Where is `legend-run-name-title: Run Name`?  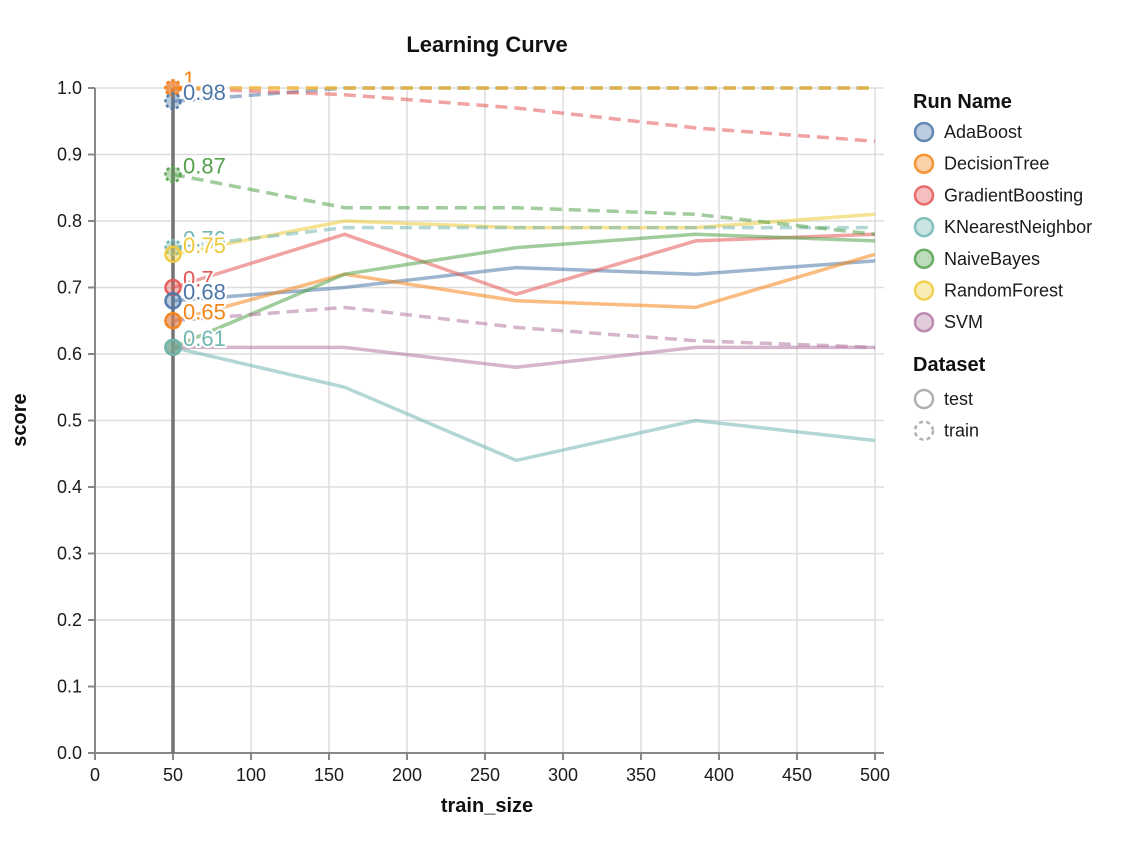 legend-run-name-title: Run Name is located at coordinates (962, 102).